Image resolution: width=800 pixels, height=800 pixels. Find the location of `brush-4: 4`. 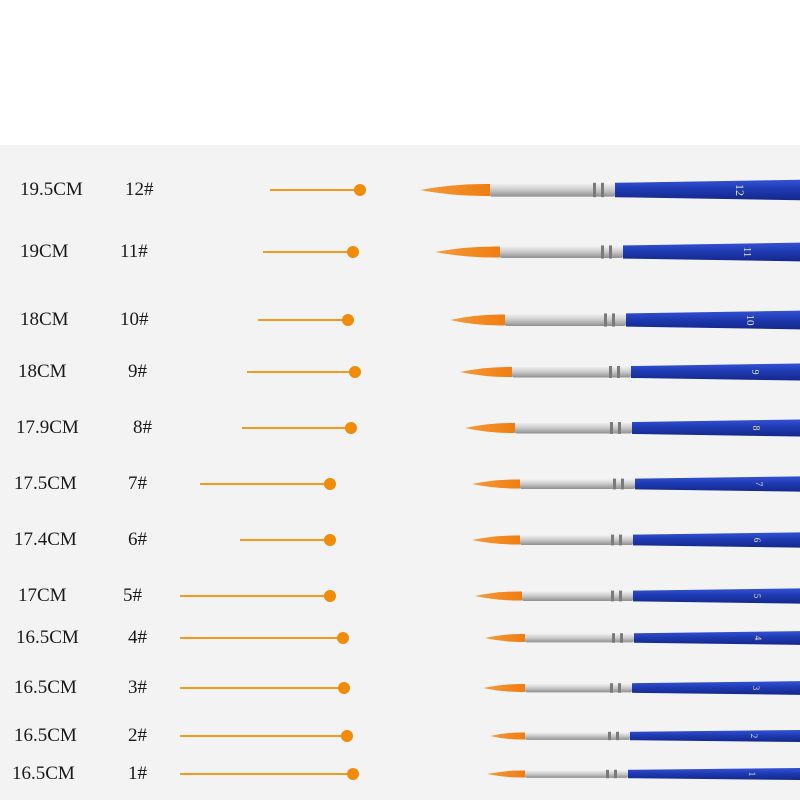

brush-4: 4 is located at coordinates (642, 638).